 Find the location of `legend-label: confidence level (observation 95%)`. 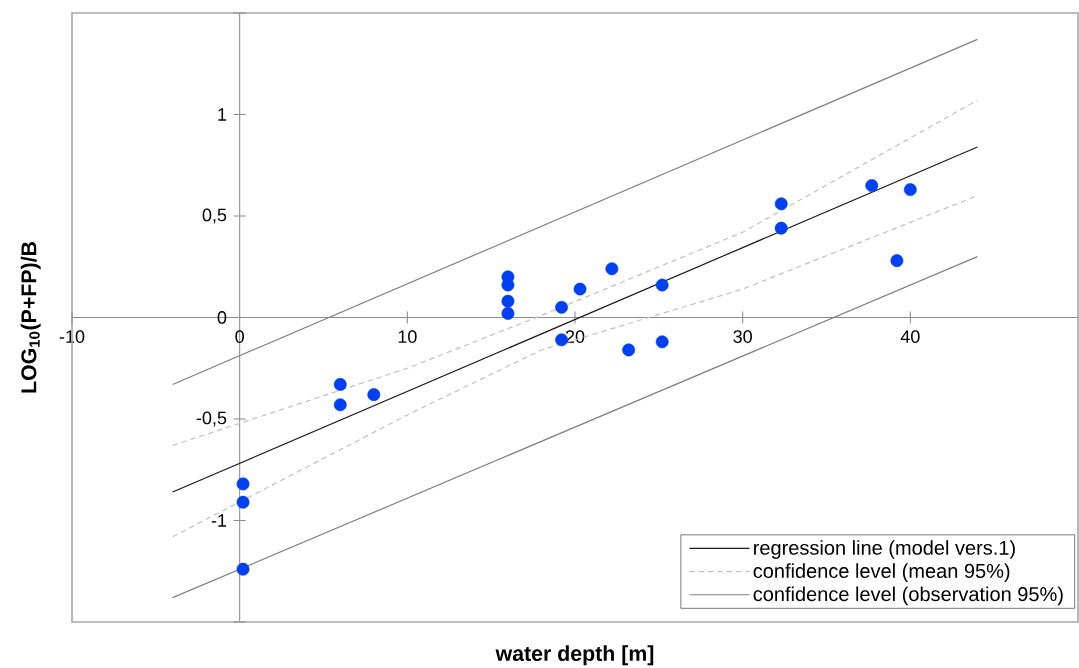

legend-label: confidence level (observation 95%) is located at coordinates (908, 596).